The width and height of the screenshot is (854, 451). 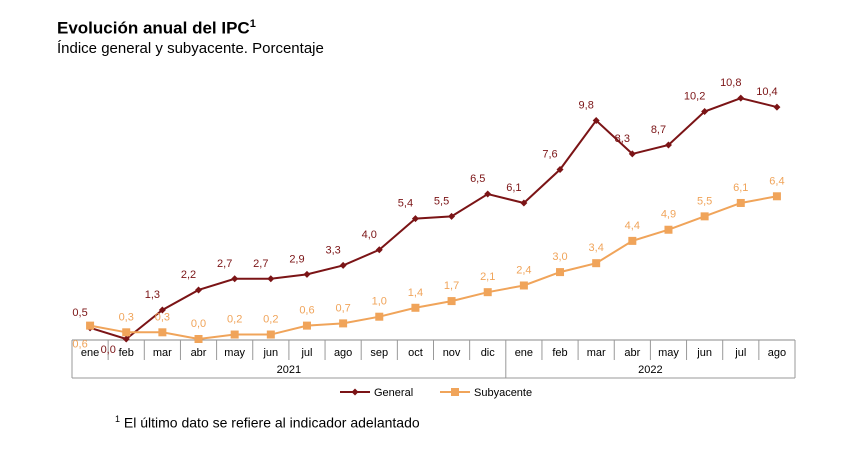 I want to click on data-label: 0,5, so click(x=79, y=313).